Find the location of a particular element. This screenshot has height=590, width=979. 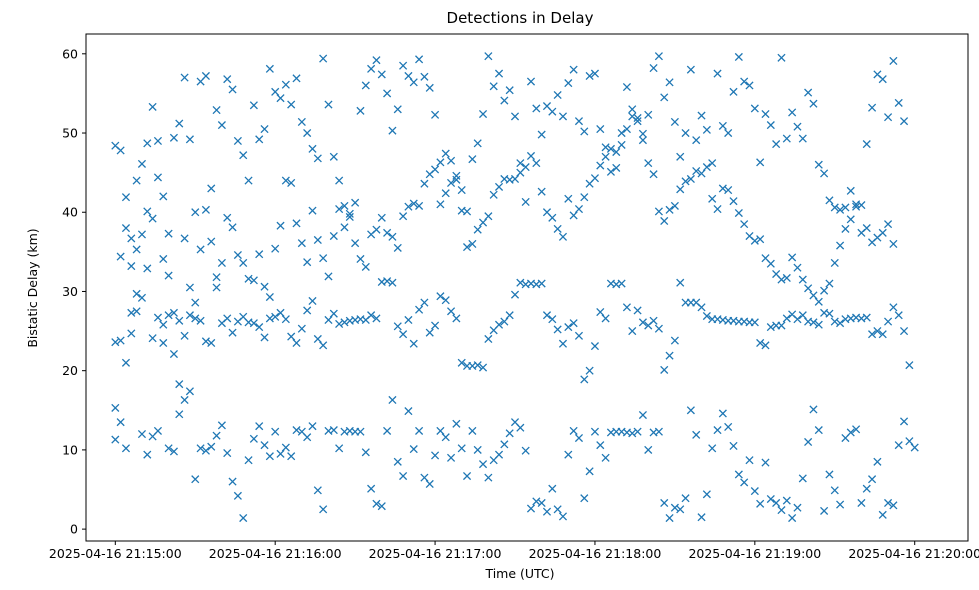

y-tick-label: 10 is located at coordinates (70, 449).